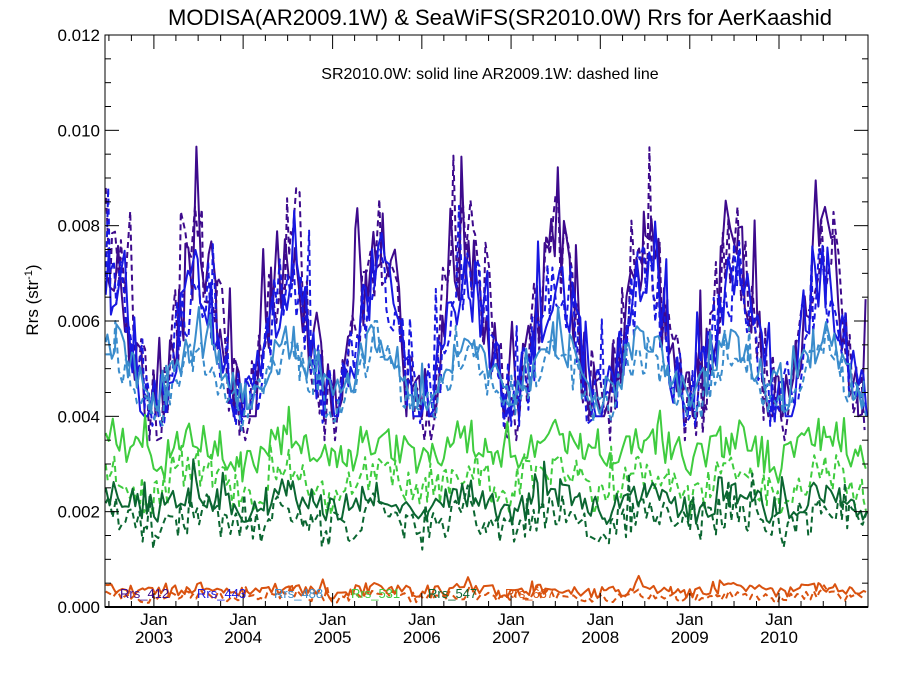  I want to click on series-line-rrs-547-dashed, so click(486, 511).